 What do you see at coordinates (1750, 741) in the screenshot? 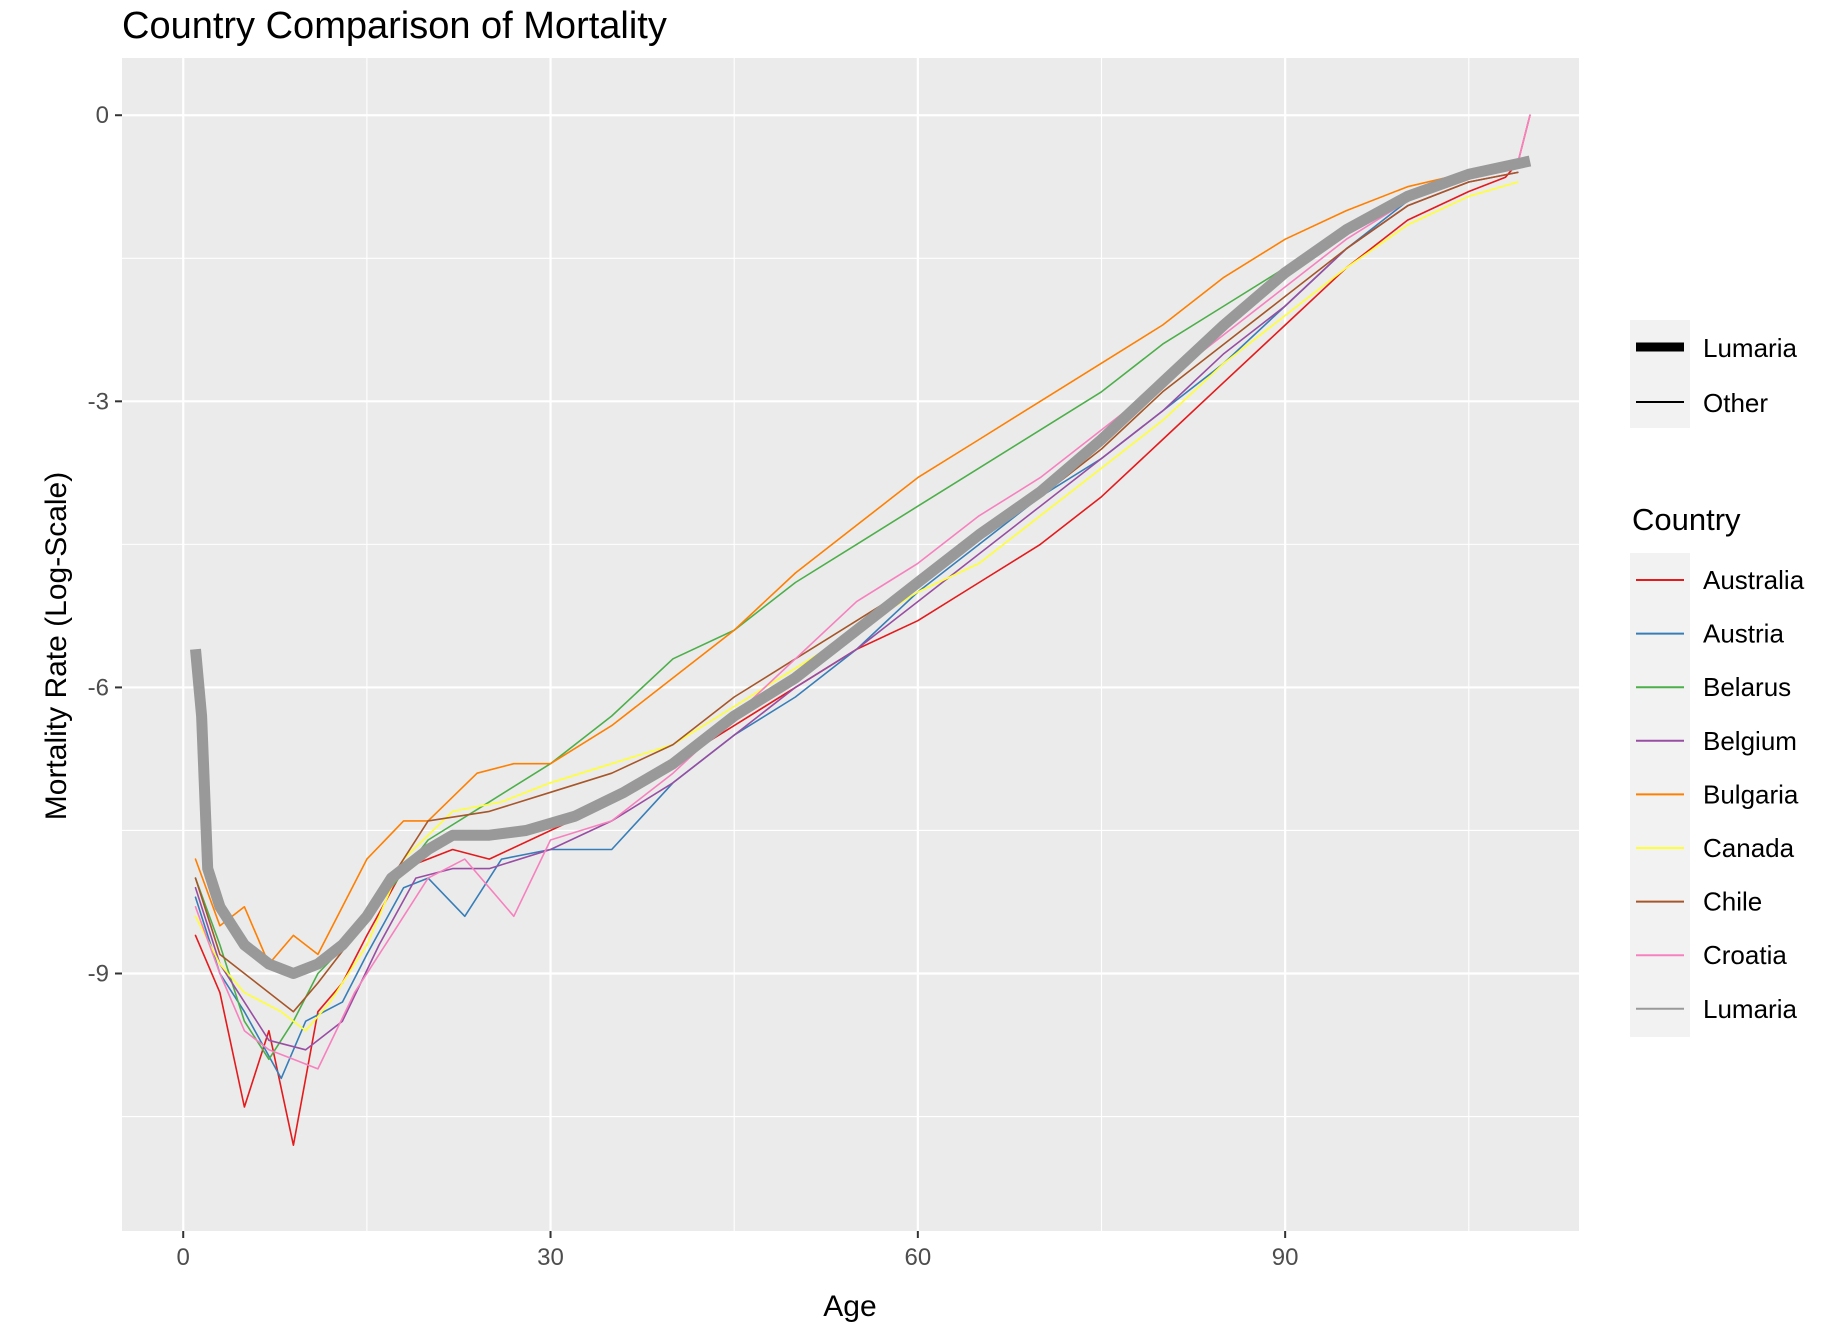
I see `legend-label-belgium: Belgium` at bounding box center [1750, 741].